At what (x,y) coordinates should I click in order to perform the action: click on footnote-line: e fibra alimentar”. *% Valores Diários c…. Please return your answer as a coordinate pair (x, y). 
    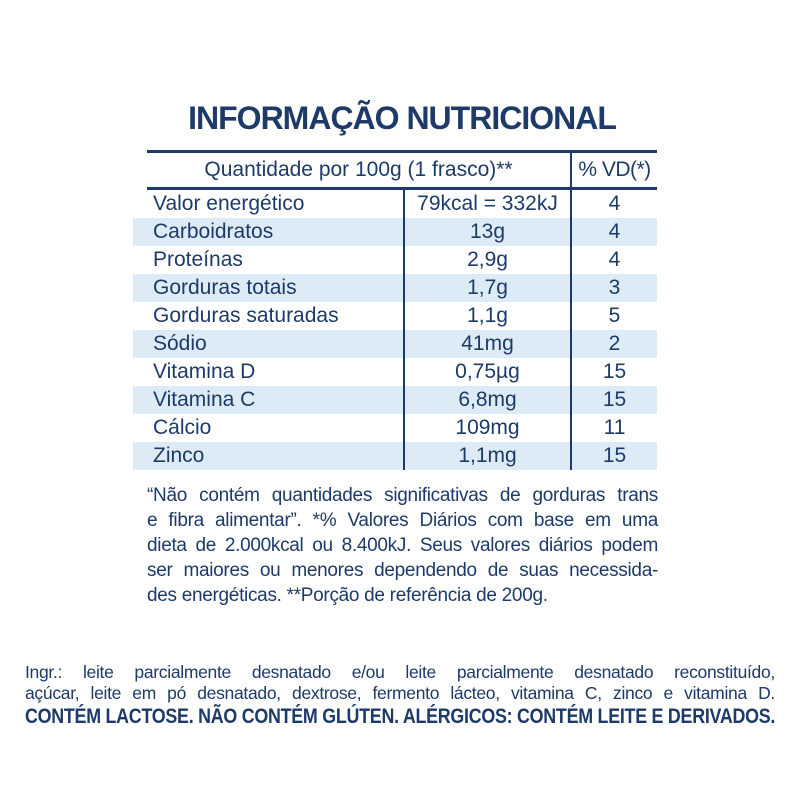
    Looking at the image, I should click on (402, 520).